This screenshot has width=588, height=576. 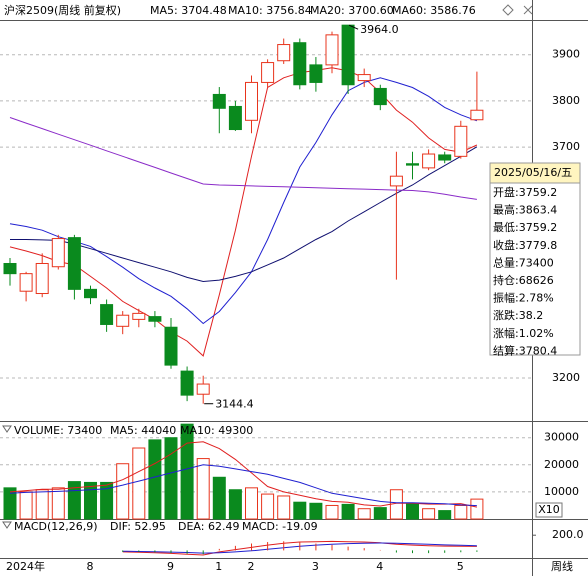 What do you see at coordinates (525, 245) in the screenshot?
I see `info-row: 收盘:3779.8` at bounding box center [525, 245].